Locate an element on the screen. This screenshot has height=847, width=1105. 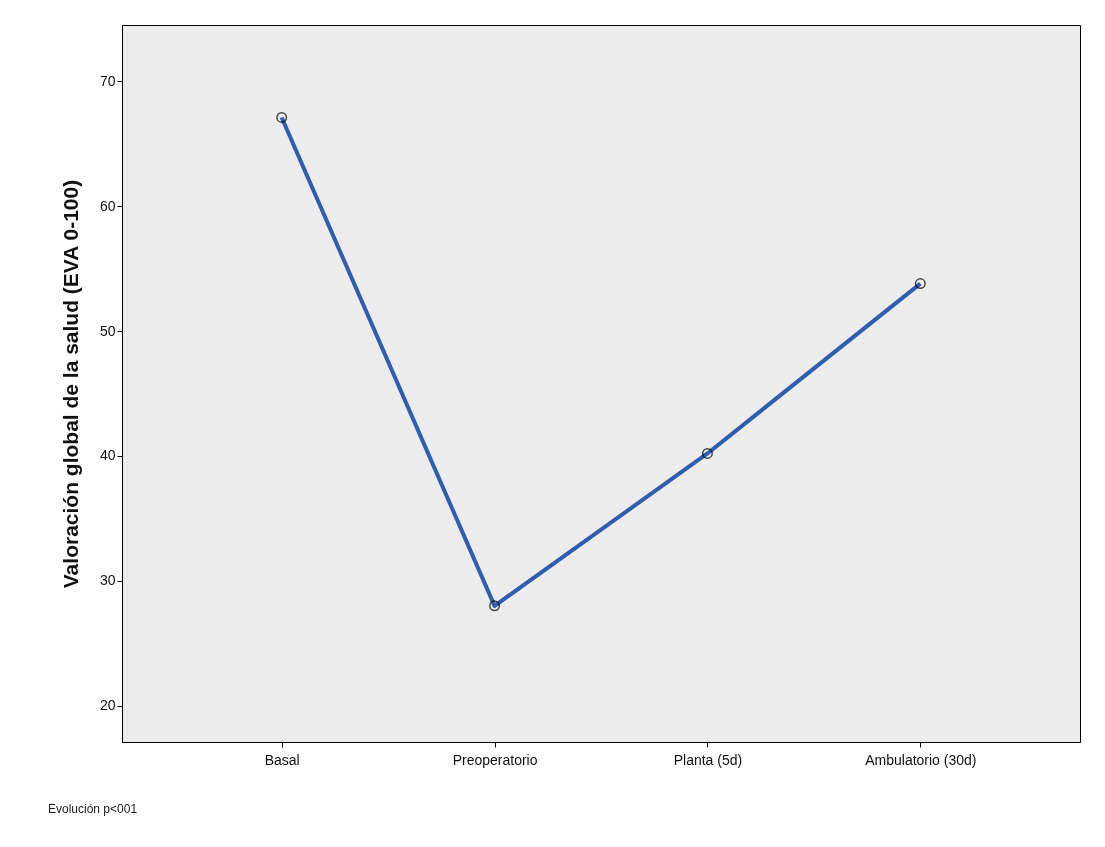
y-axis-title: Valoración global de la salud (EVA 0-100) is located at coordinates (70, 384).